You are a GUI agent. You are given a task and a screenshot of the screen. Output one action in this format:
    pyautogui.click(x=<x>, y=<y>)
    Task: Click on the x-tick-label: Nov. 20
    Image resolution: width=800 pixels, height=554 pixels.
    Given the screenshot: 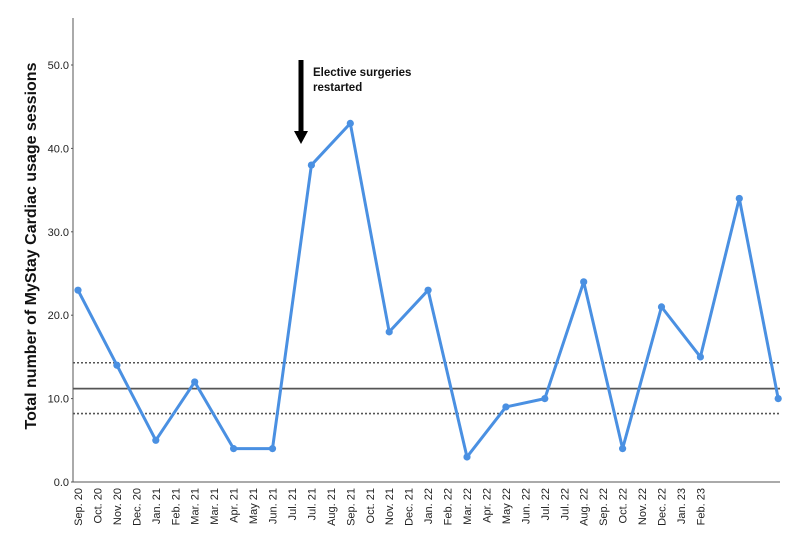 What is the action you would take?
    pyautogui.click(x=118, y=506)
    